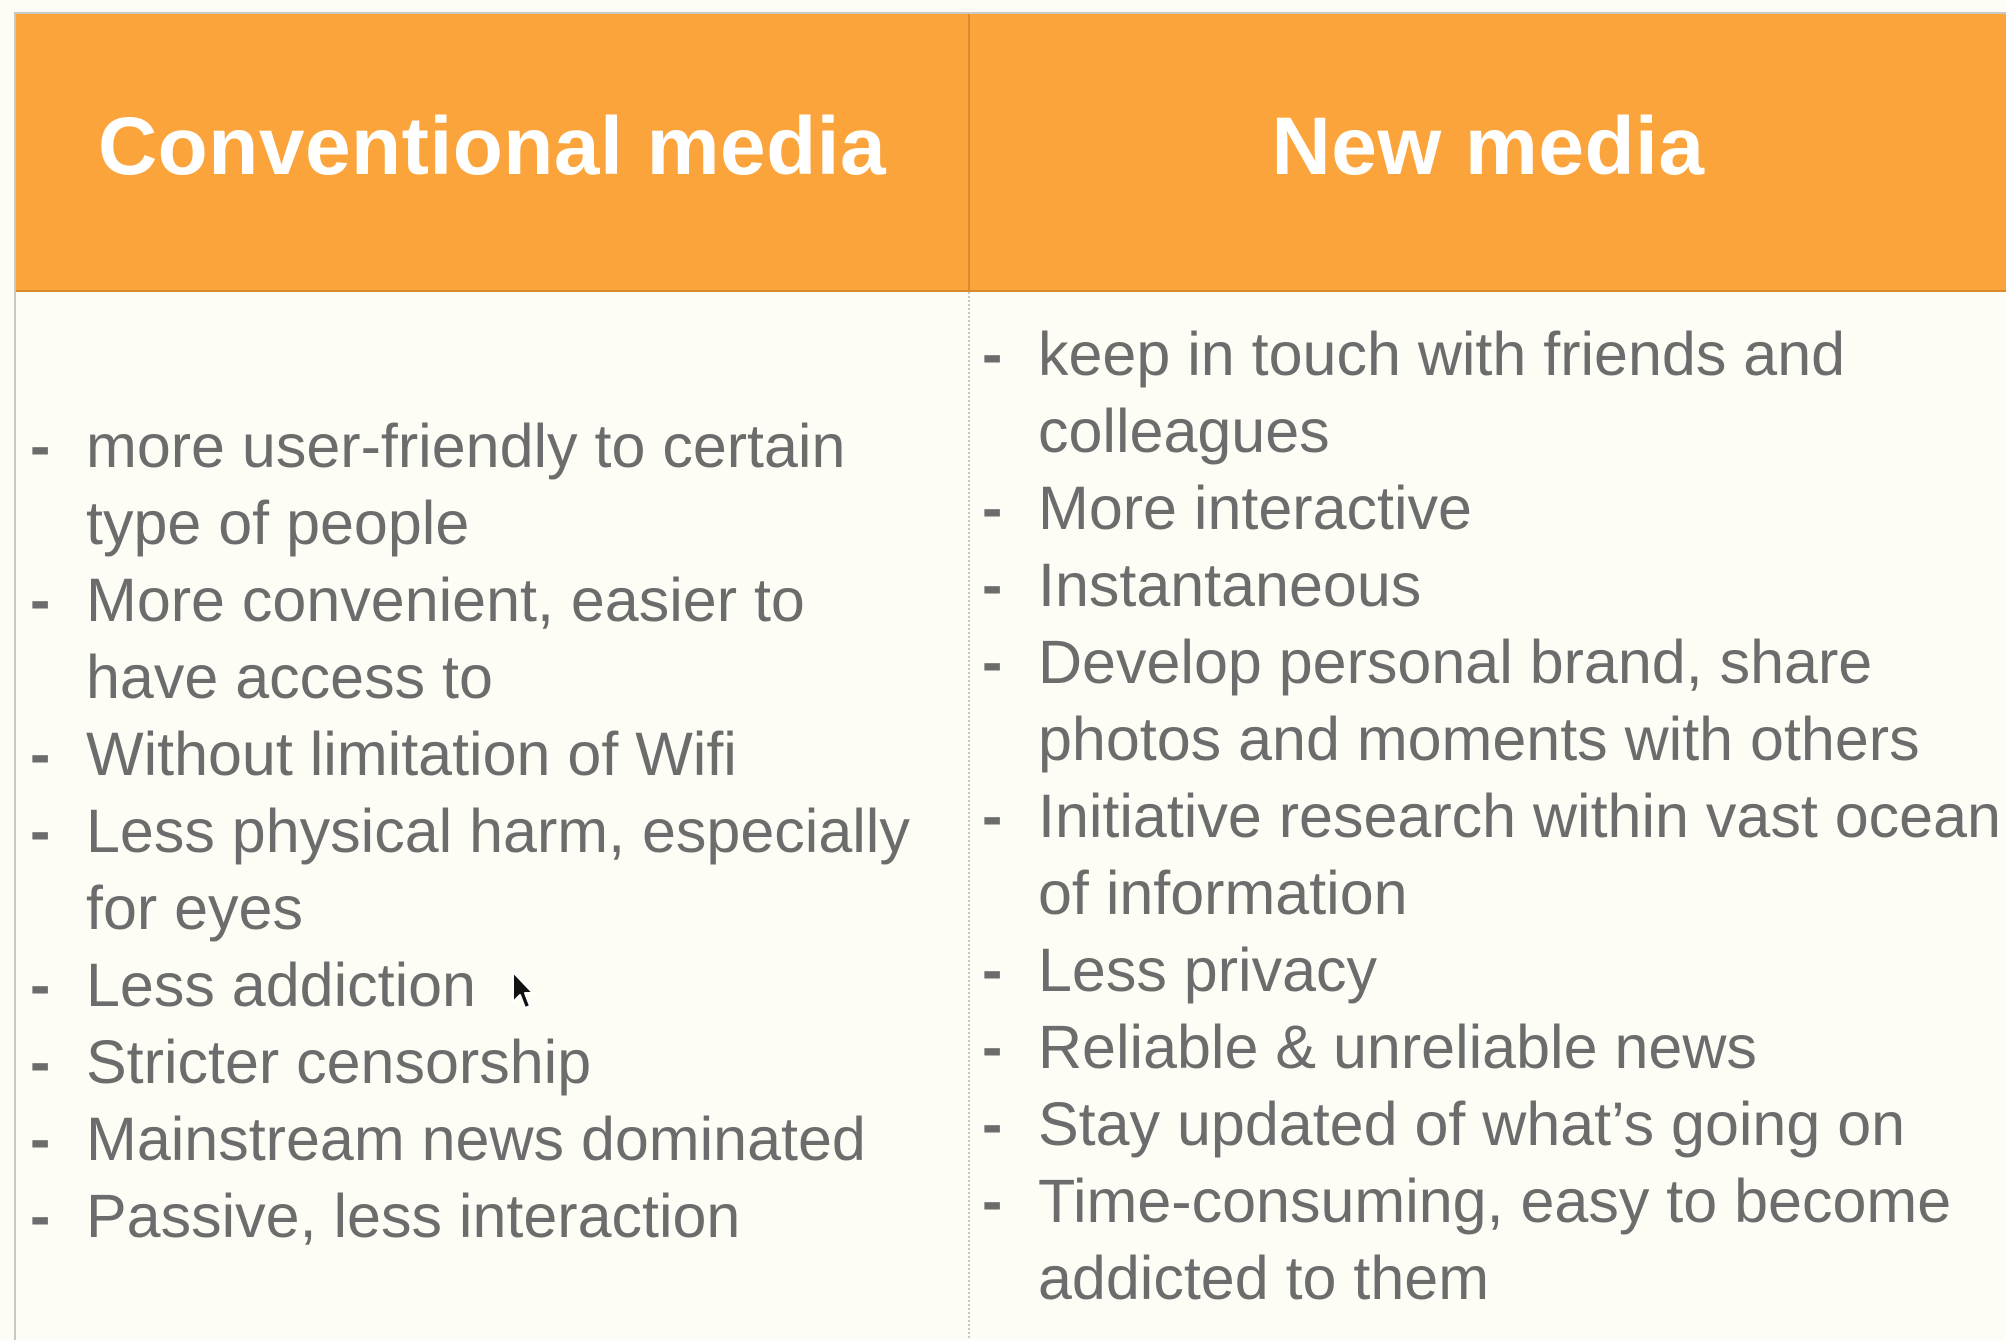  I want to click on list-item-text: More interactive, so click(1255, 508).